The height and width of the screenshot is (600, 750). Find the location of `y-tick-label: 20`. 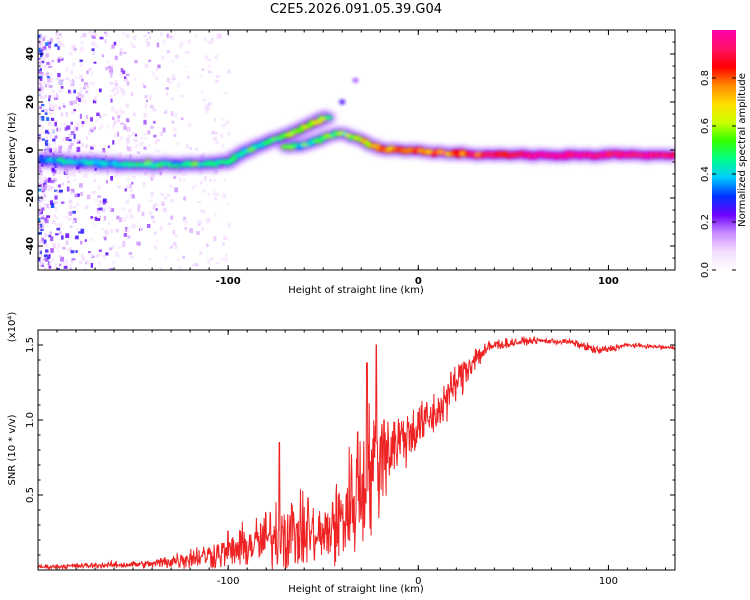

y-tick-label: 20 is located at coordinates (30, 102).